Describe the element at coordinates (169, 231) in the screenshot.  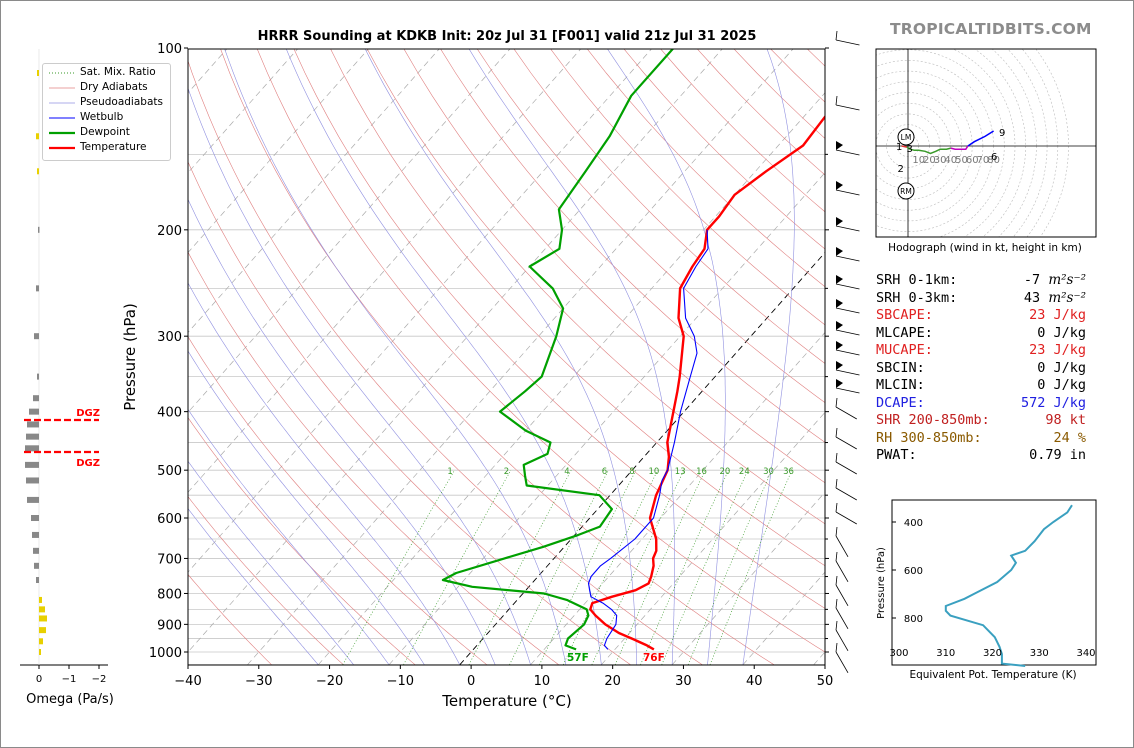
I see `y-tick-label: 200` at that location.